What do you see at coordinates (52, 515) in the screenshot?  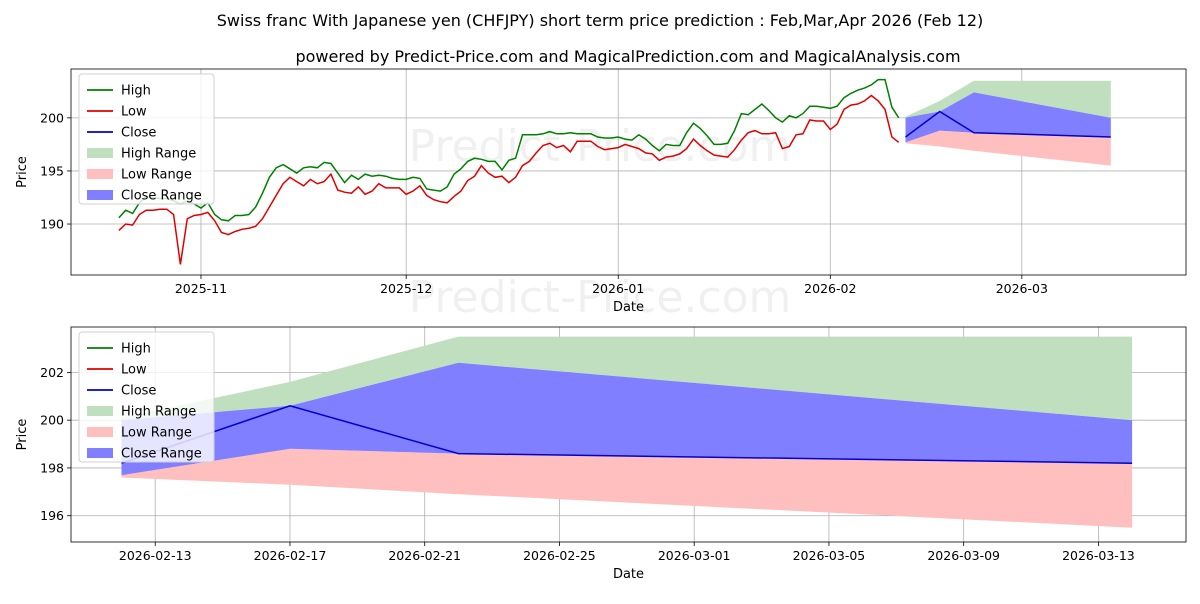 I see `y-tick-label: 196` at bounding box center [52, 515].